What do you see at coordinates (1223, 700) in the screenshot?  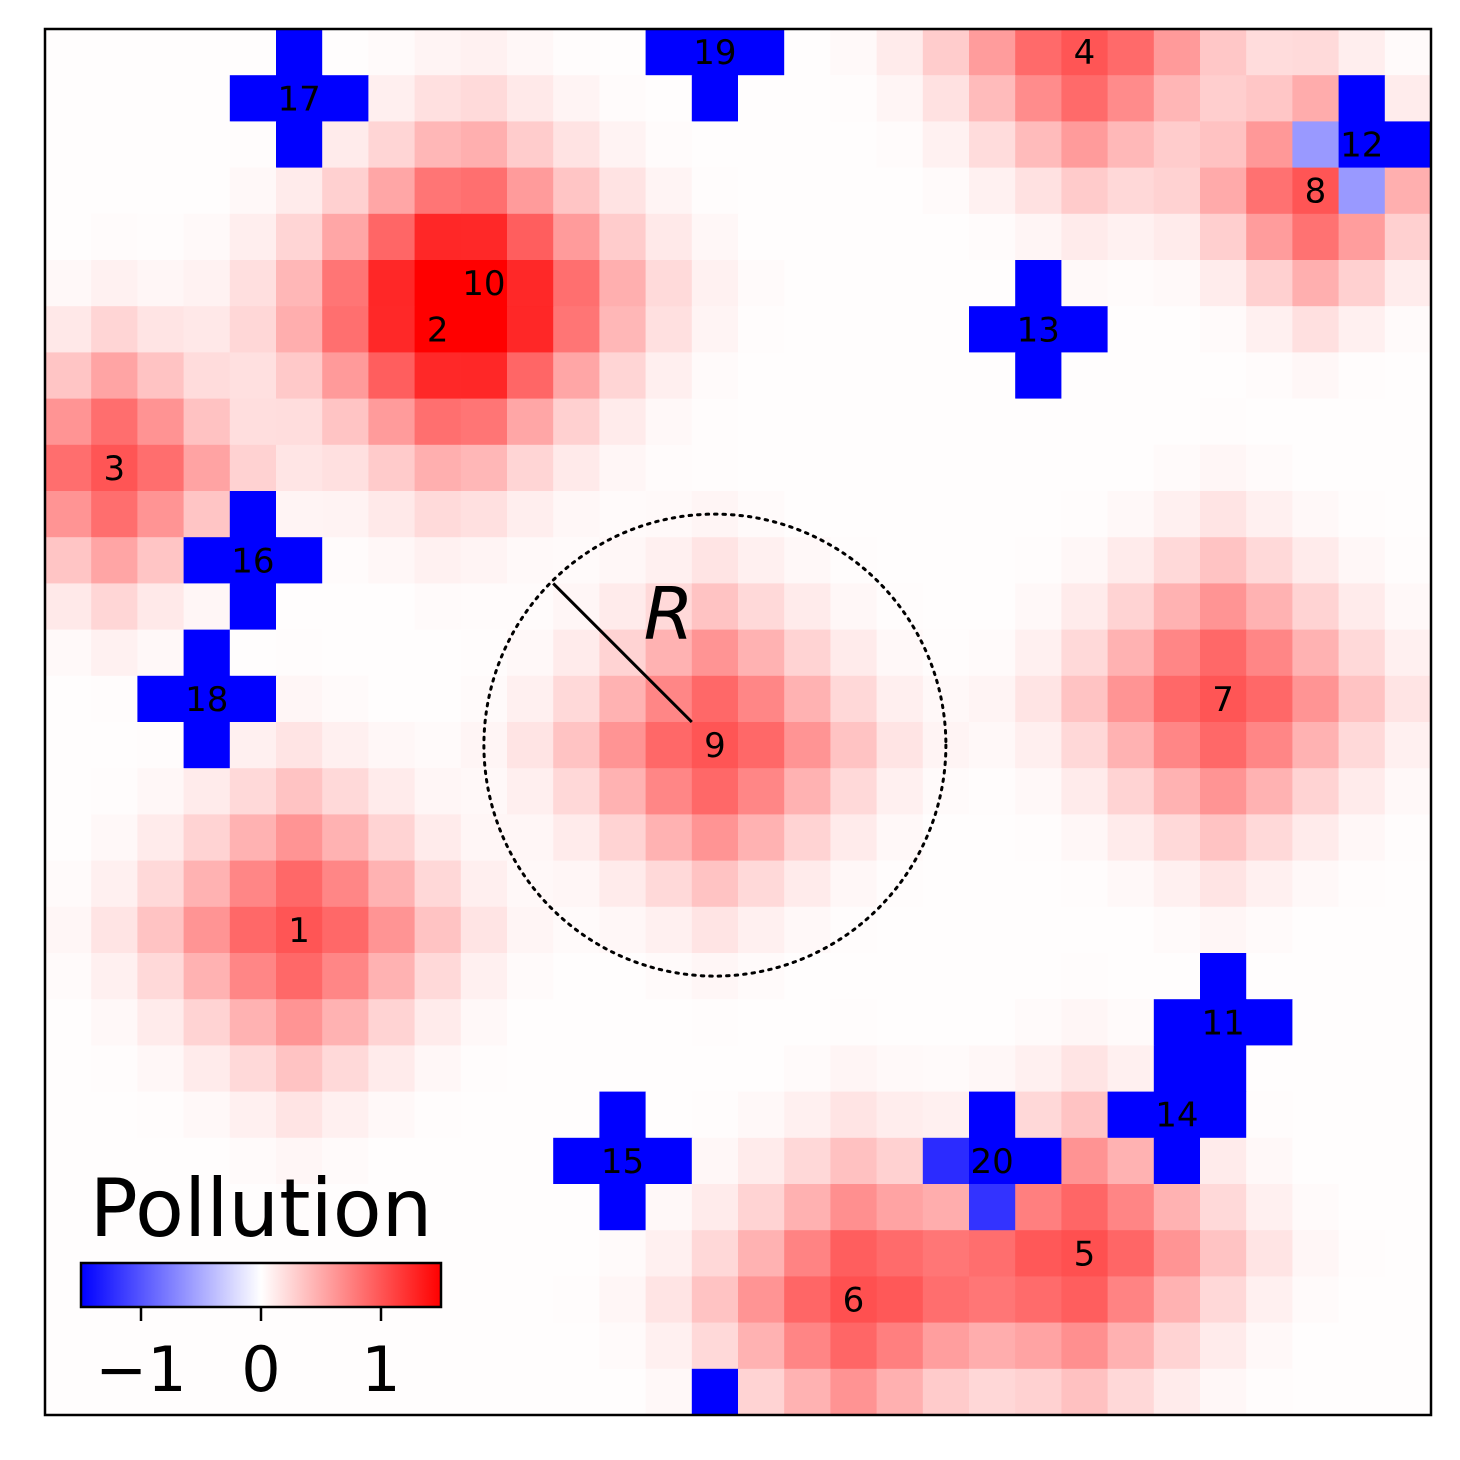 I see `source-label: 7` at bounding box center [1223, 700].